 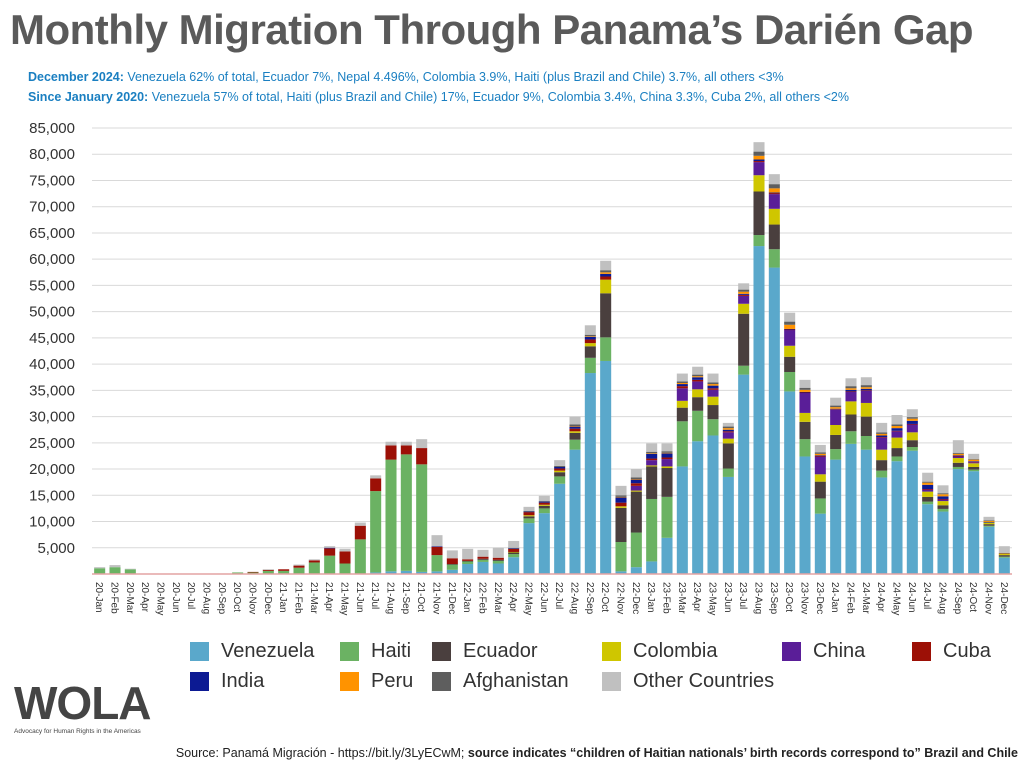 What do you see at coordinates (759, 358) in the screenshot?
I see `bar-stack-23-Aug` at bounding box center [759, 358].